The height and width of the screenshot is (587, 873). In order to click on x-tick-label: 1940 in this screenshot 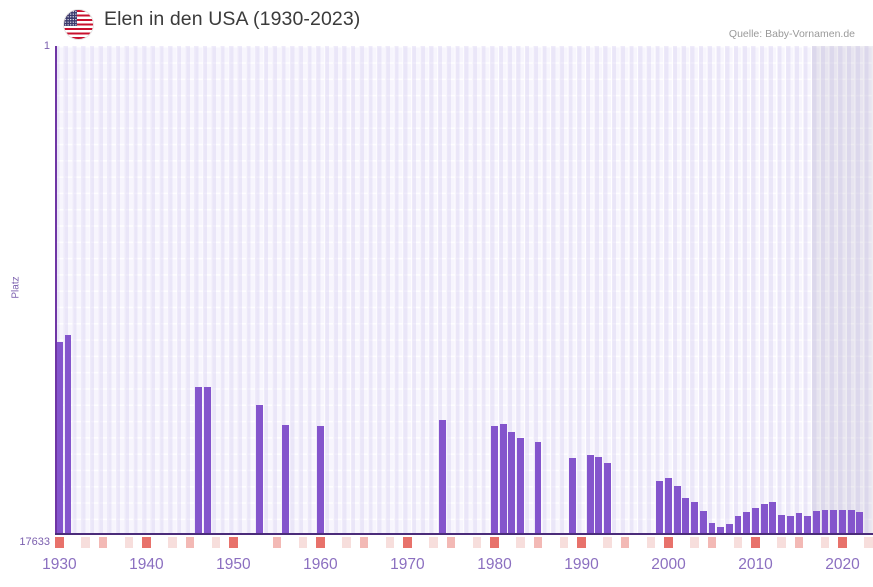, I will do `click(146, 564)`.